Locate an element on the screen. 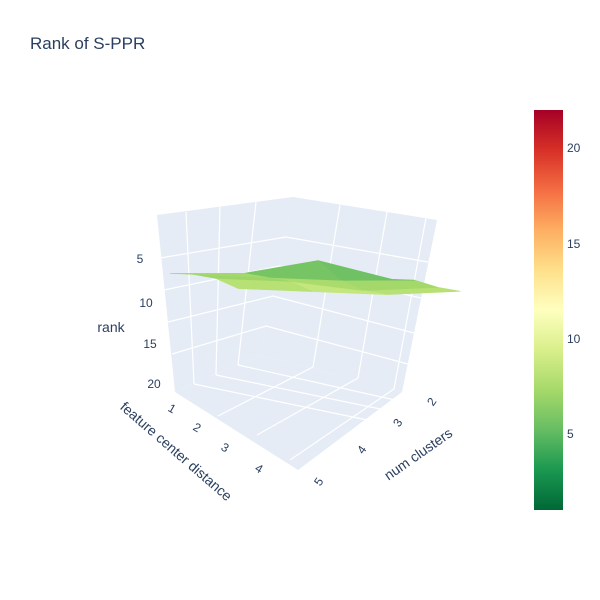 This screenshot has height=600, width=600. y-tick-label: 1 is located at coordinates (172, 409).